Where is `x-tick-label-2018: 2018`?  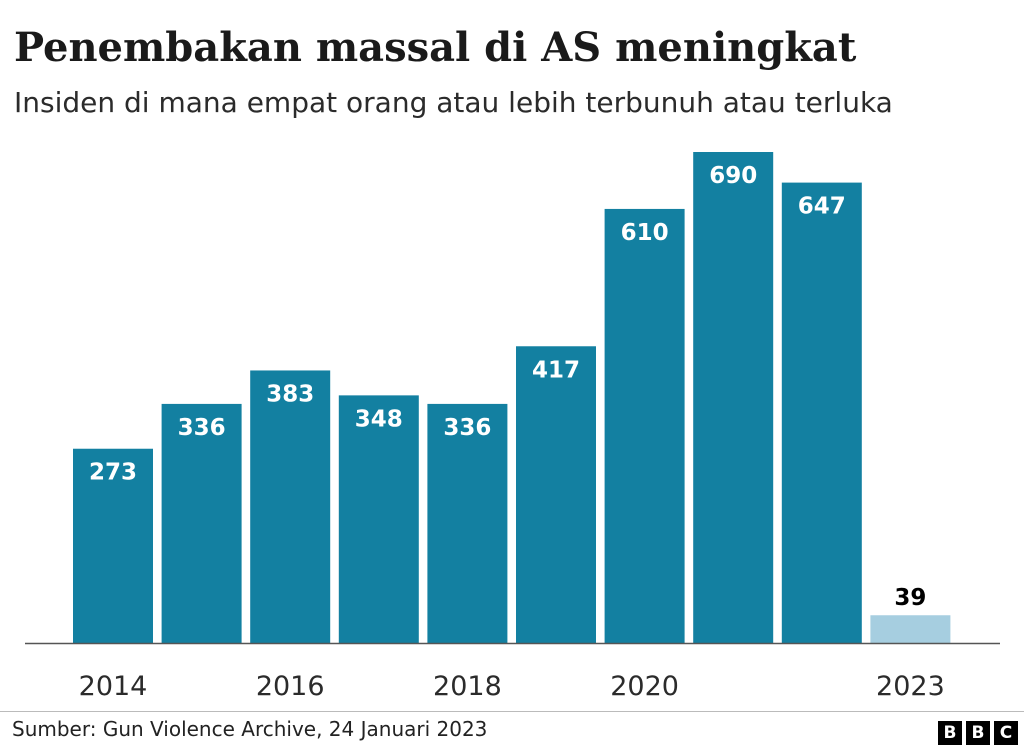 x-tick-label-2018: 2018 is located at coordinates (467, 686).